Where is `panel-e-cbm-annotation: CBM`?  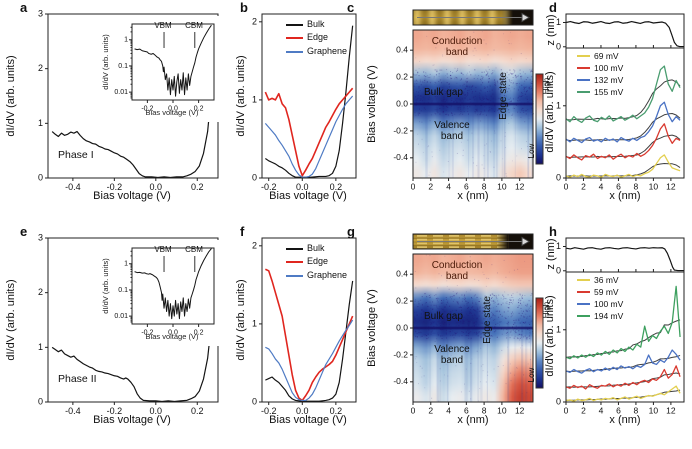 panel-e-cbm-annotation: CBM is located at coordinates (194, 249).